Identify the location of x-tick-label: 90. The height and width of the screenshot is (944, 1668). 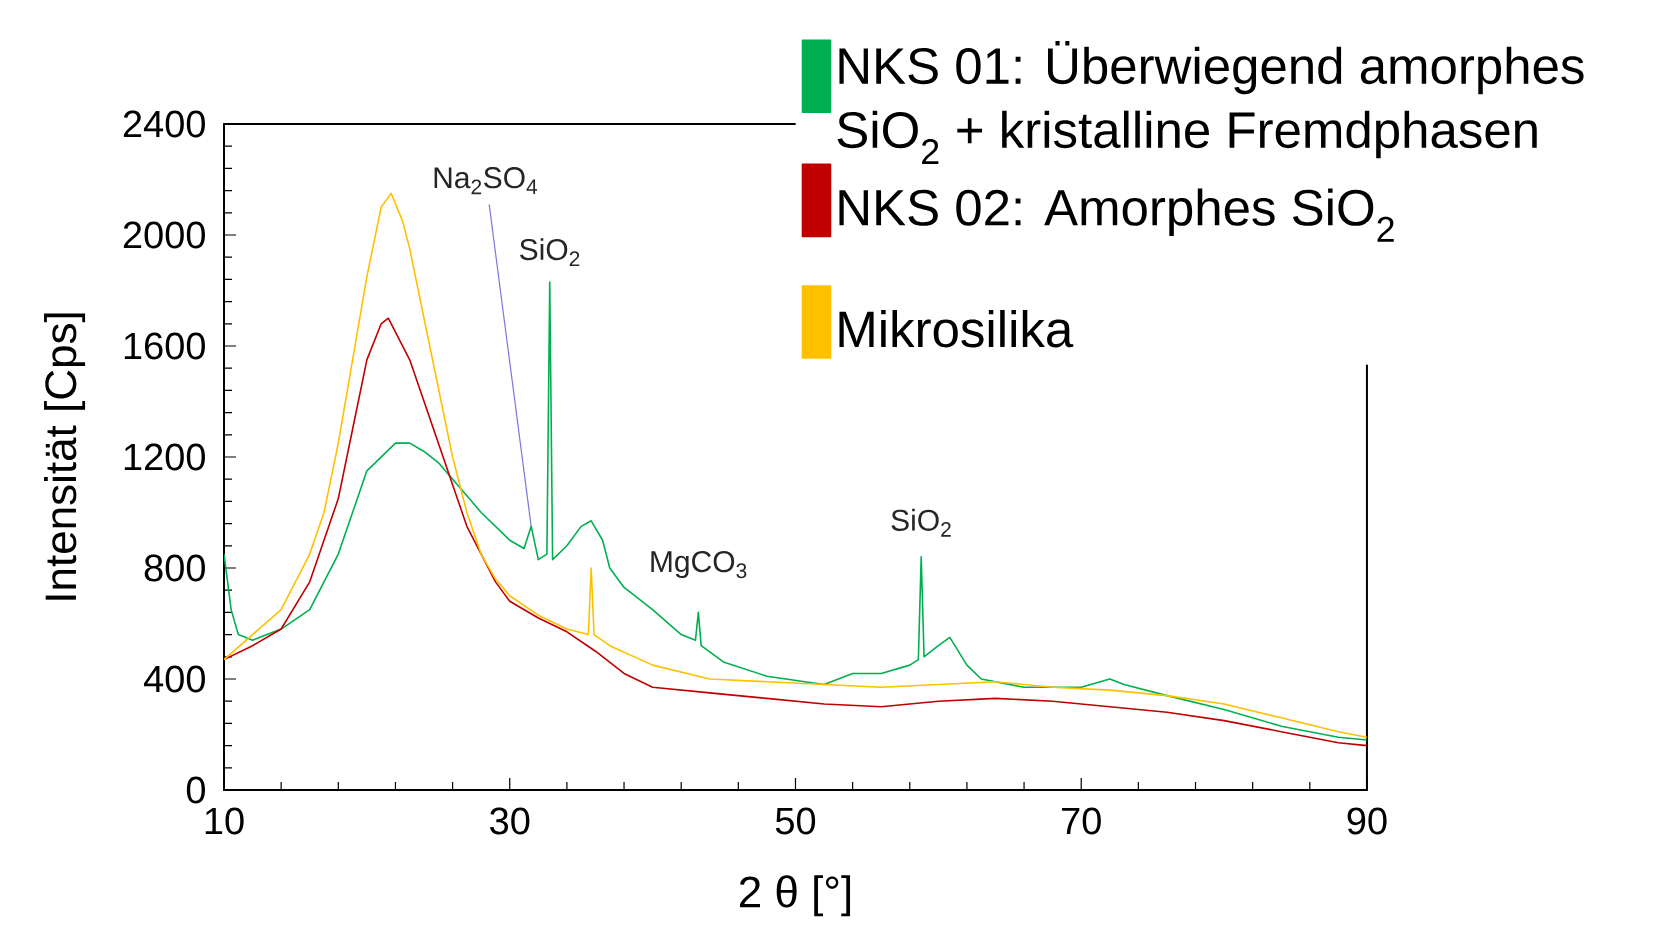
(1367, 821).